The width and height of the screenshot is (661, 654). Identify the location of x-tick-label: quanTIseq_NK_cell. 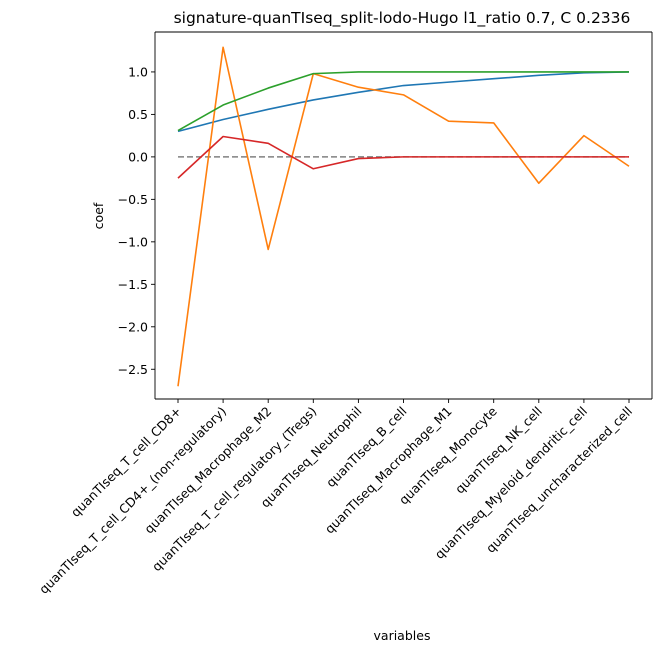
(498, 450).